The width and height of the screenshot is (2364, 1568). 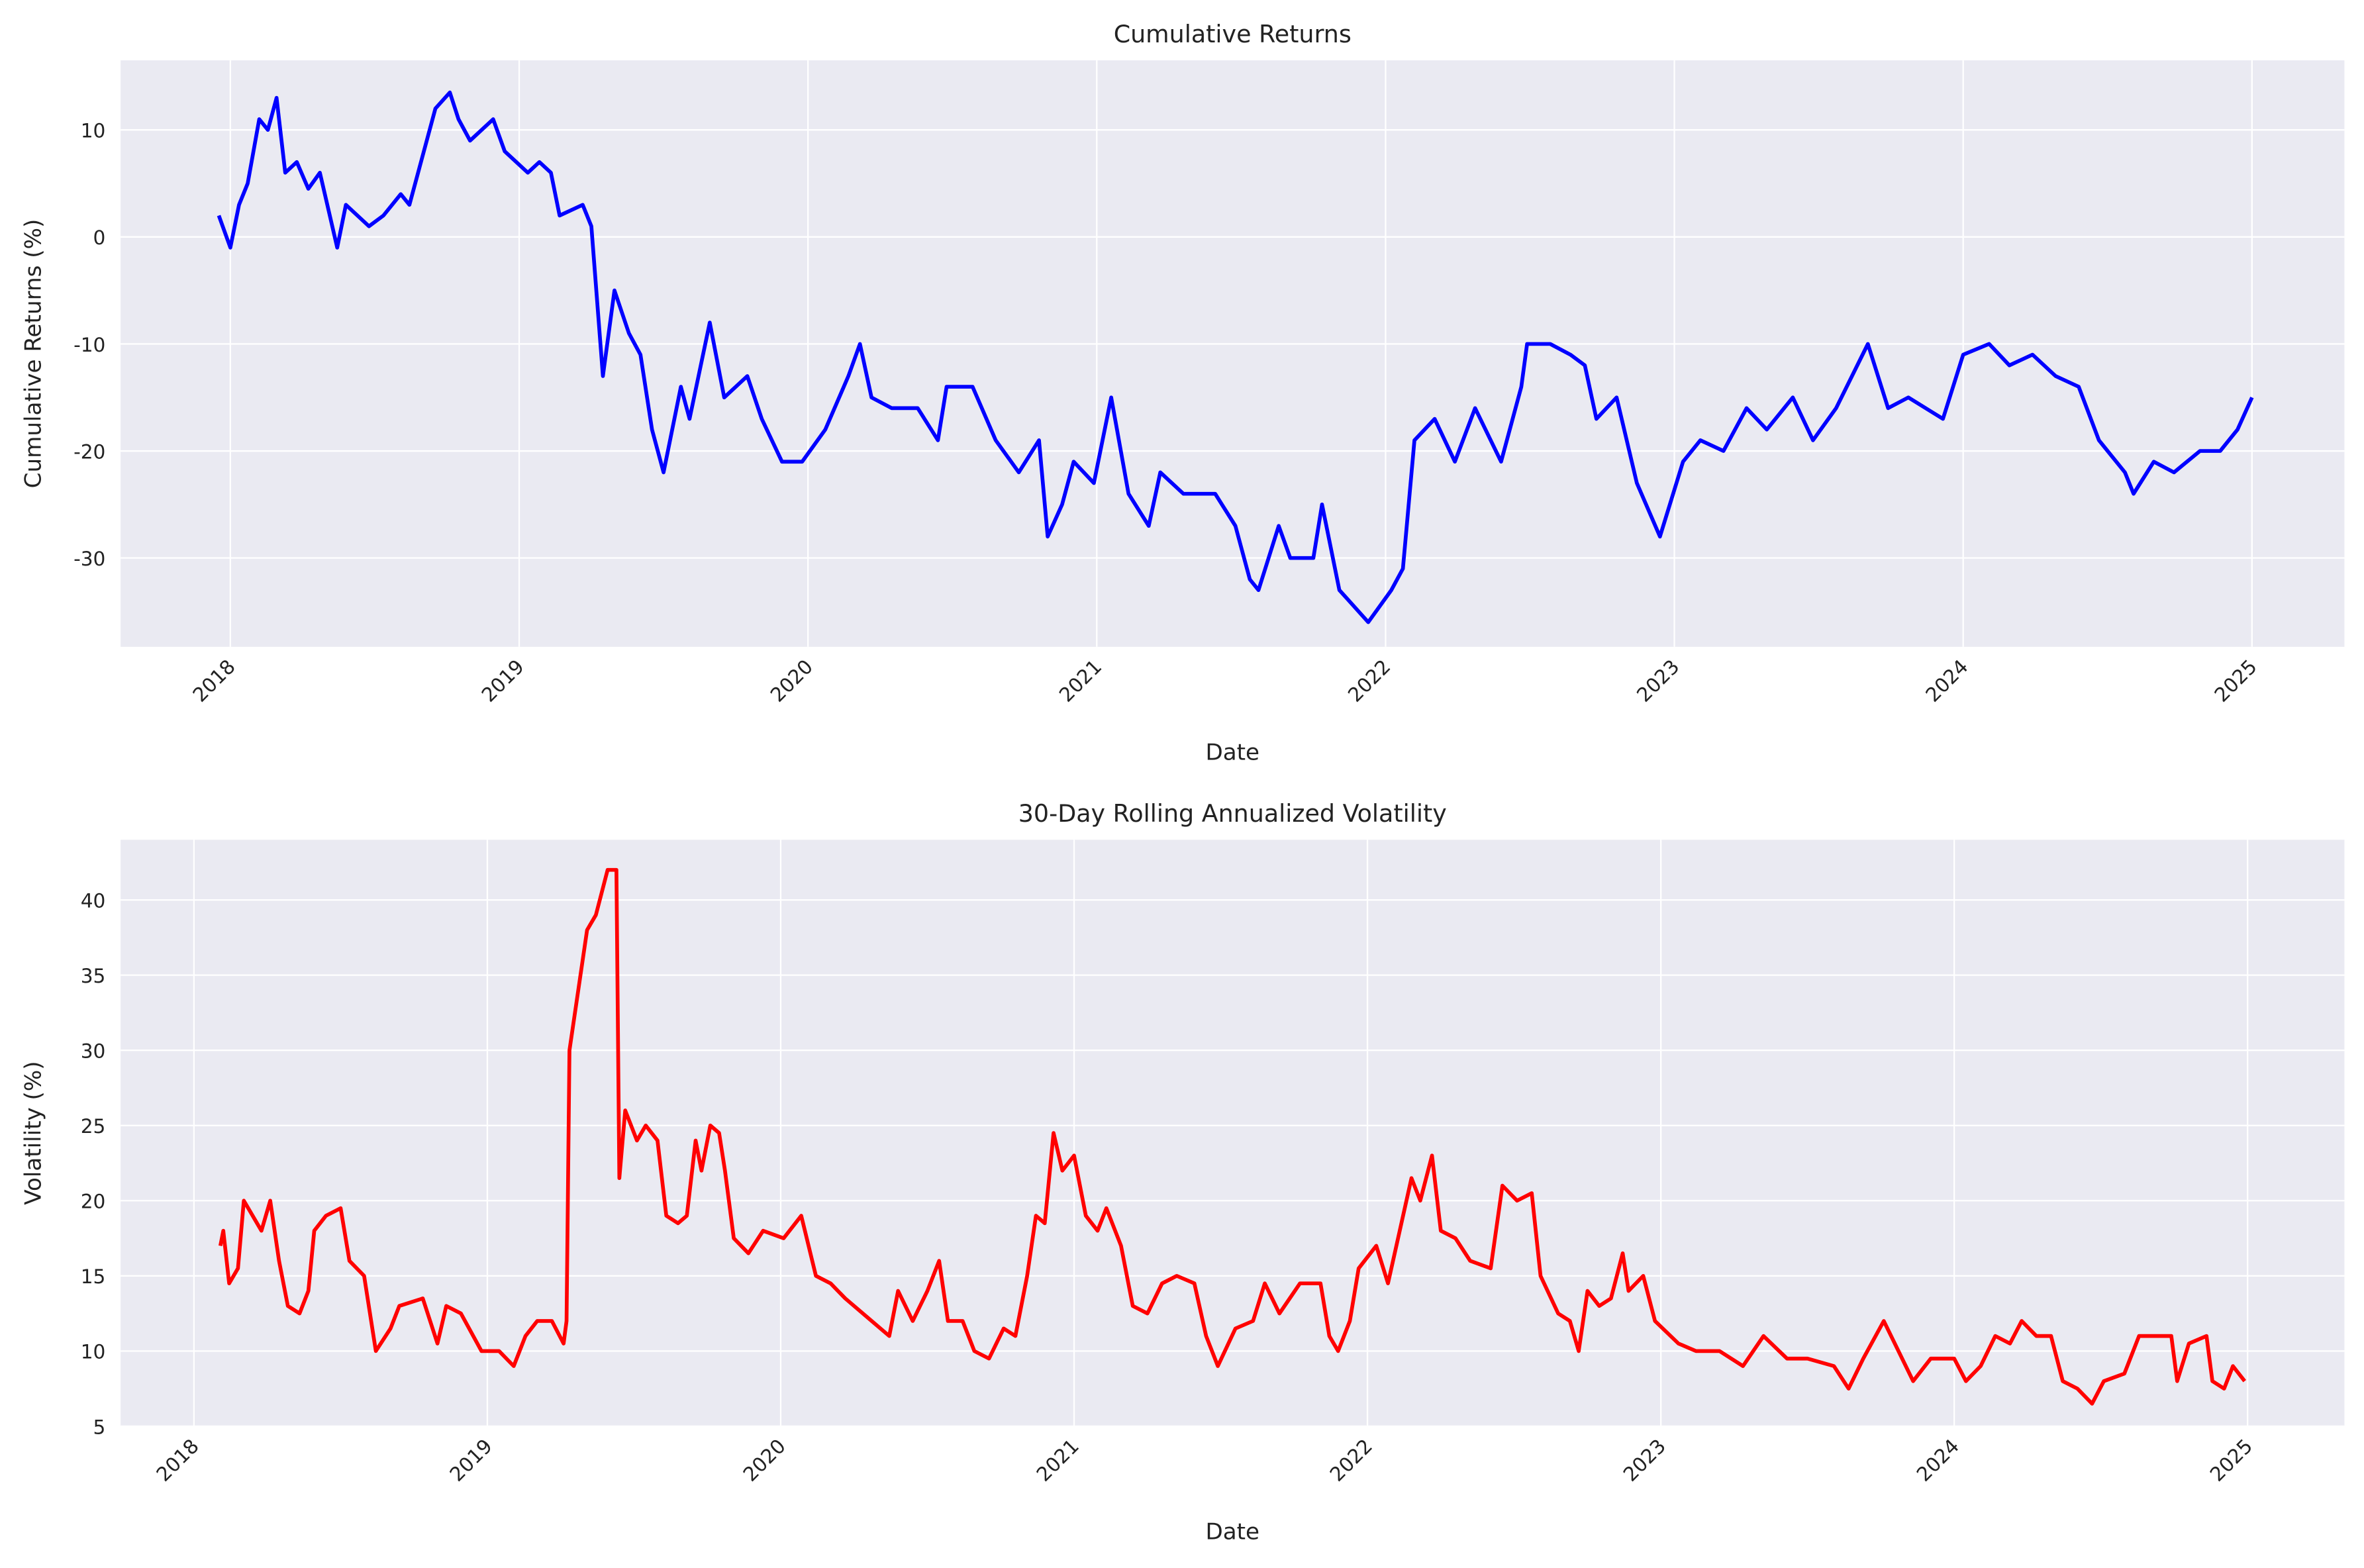 What do you see at coordinates (99, 237) in the screenshot?
I see `y-tick-label: 0` at bounding box center [99, 237].